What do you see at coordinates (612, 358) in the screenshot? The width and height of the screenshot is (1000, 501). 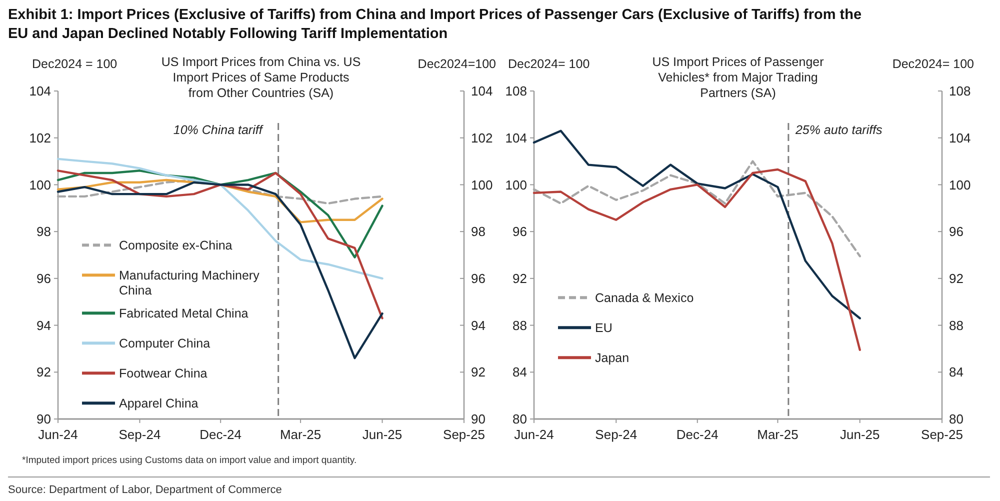 I see `legend-label: Japan` at bounding box center [612, 358].